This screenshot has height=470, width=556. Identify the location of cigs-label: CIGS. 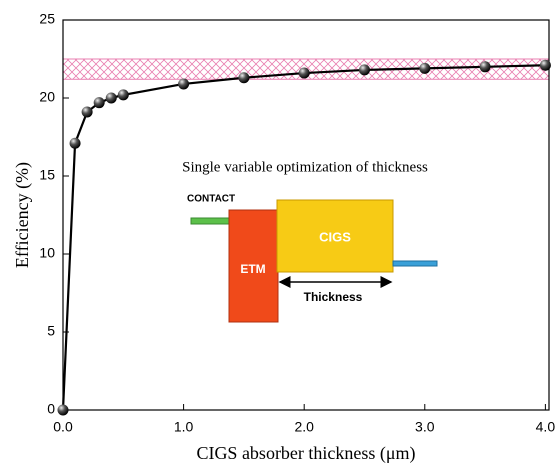
(335, 236).